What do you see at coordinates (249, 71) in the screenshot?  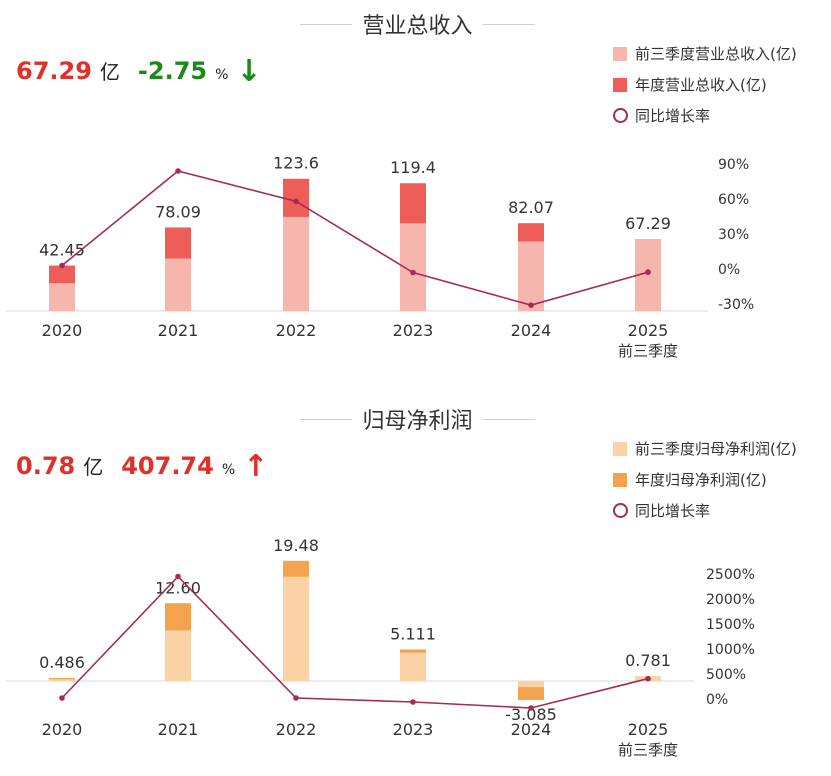 I see `arrow-down-icon: ↓` at bounding box center [249, 71].